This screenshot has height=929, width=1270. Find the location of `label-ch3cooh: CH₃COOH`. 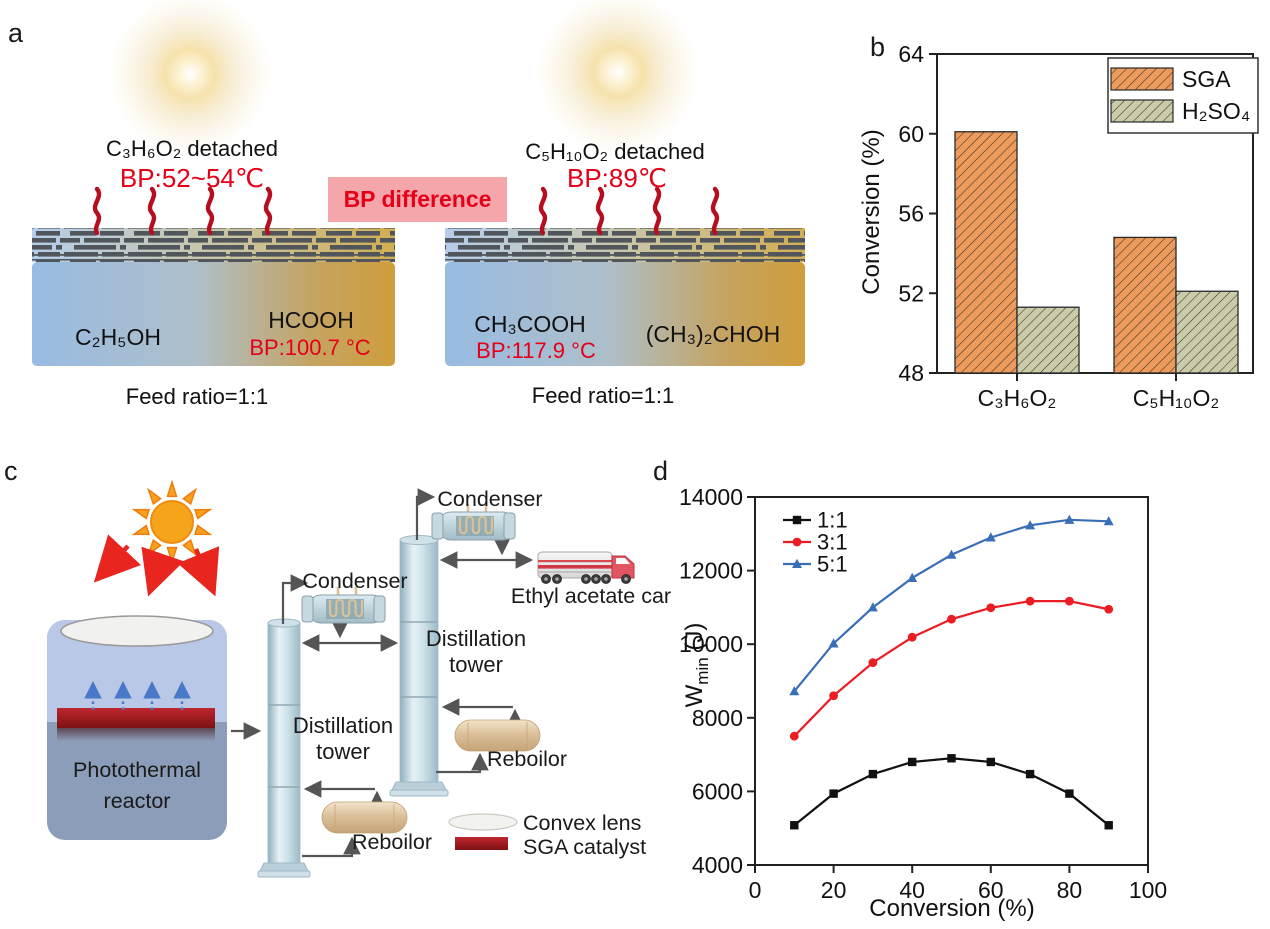

label-ch3cooh: CH₃COOH is located at coordinates (530, 324).